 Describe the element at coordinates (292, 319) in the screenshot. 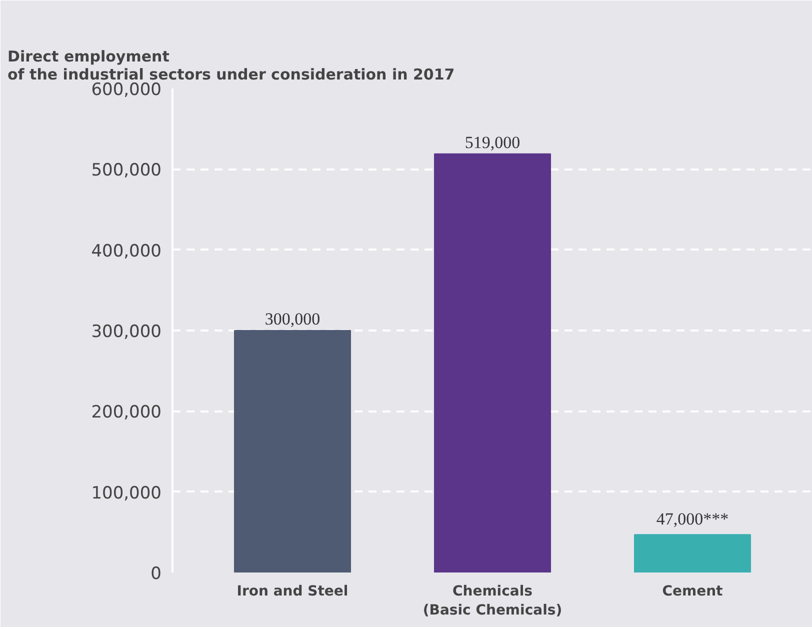

I see `data-label: 300,000` at that location.